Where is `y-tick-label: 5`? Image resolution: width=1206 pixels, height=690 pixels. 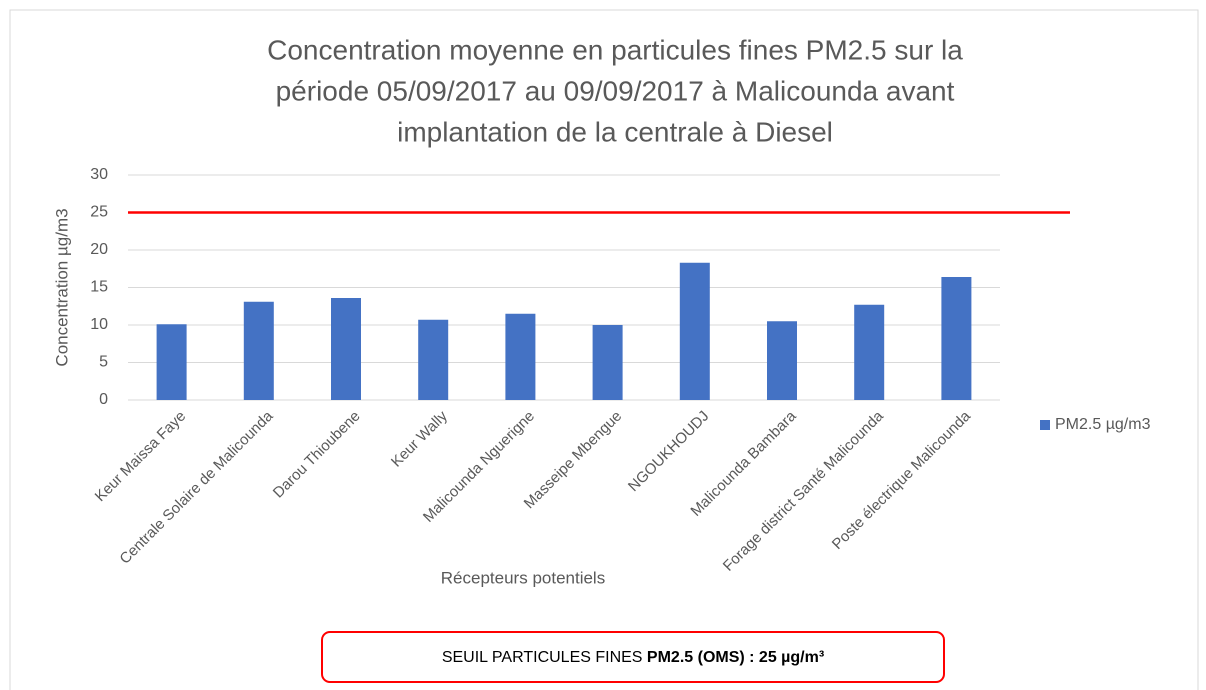
y-tick-label: 5 is located at coordinates (103, 362).